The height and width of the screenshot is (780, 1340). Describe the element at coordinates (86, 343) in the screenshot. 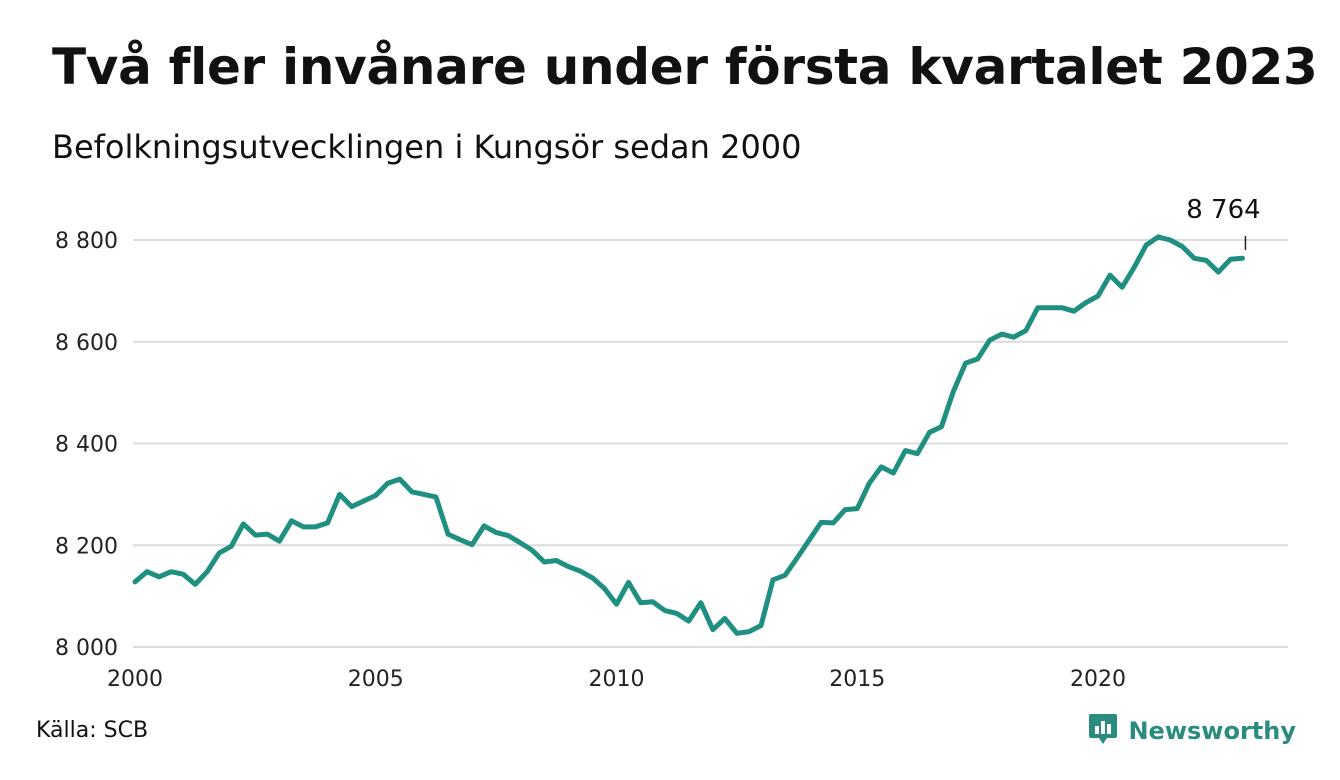

I see `y-tick-label: 8 600` at that location.